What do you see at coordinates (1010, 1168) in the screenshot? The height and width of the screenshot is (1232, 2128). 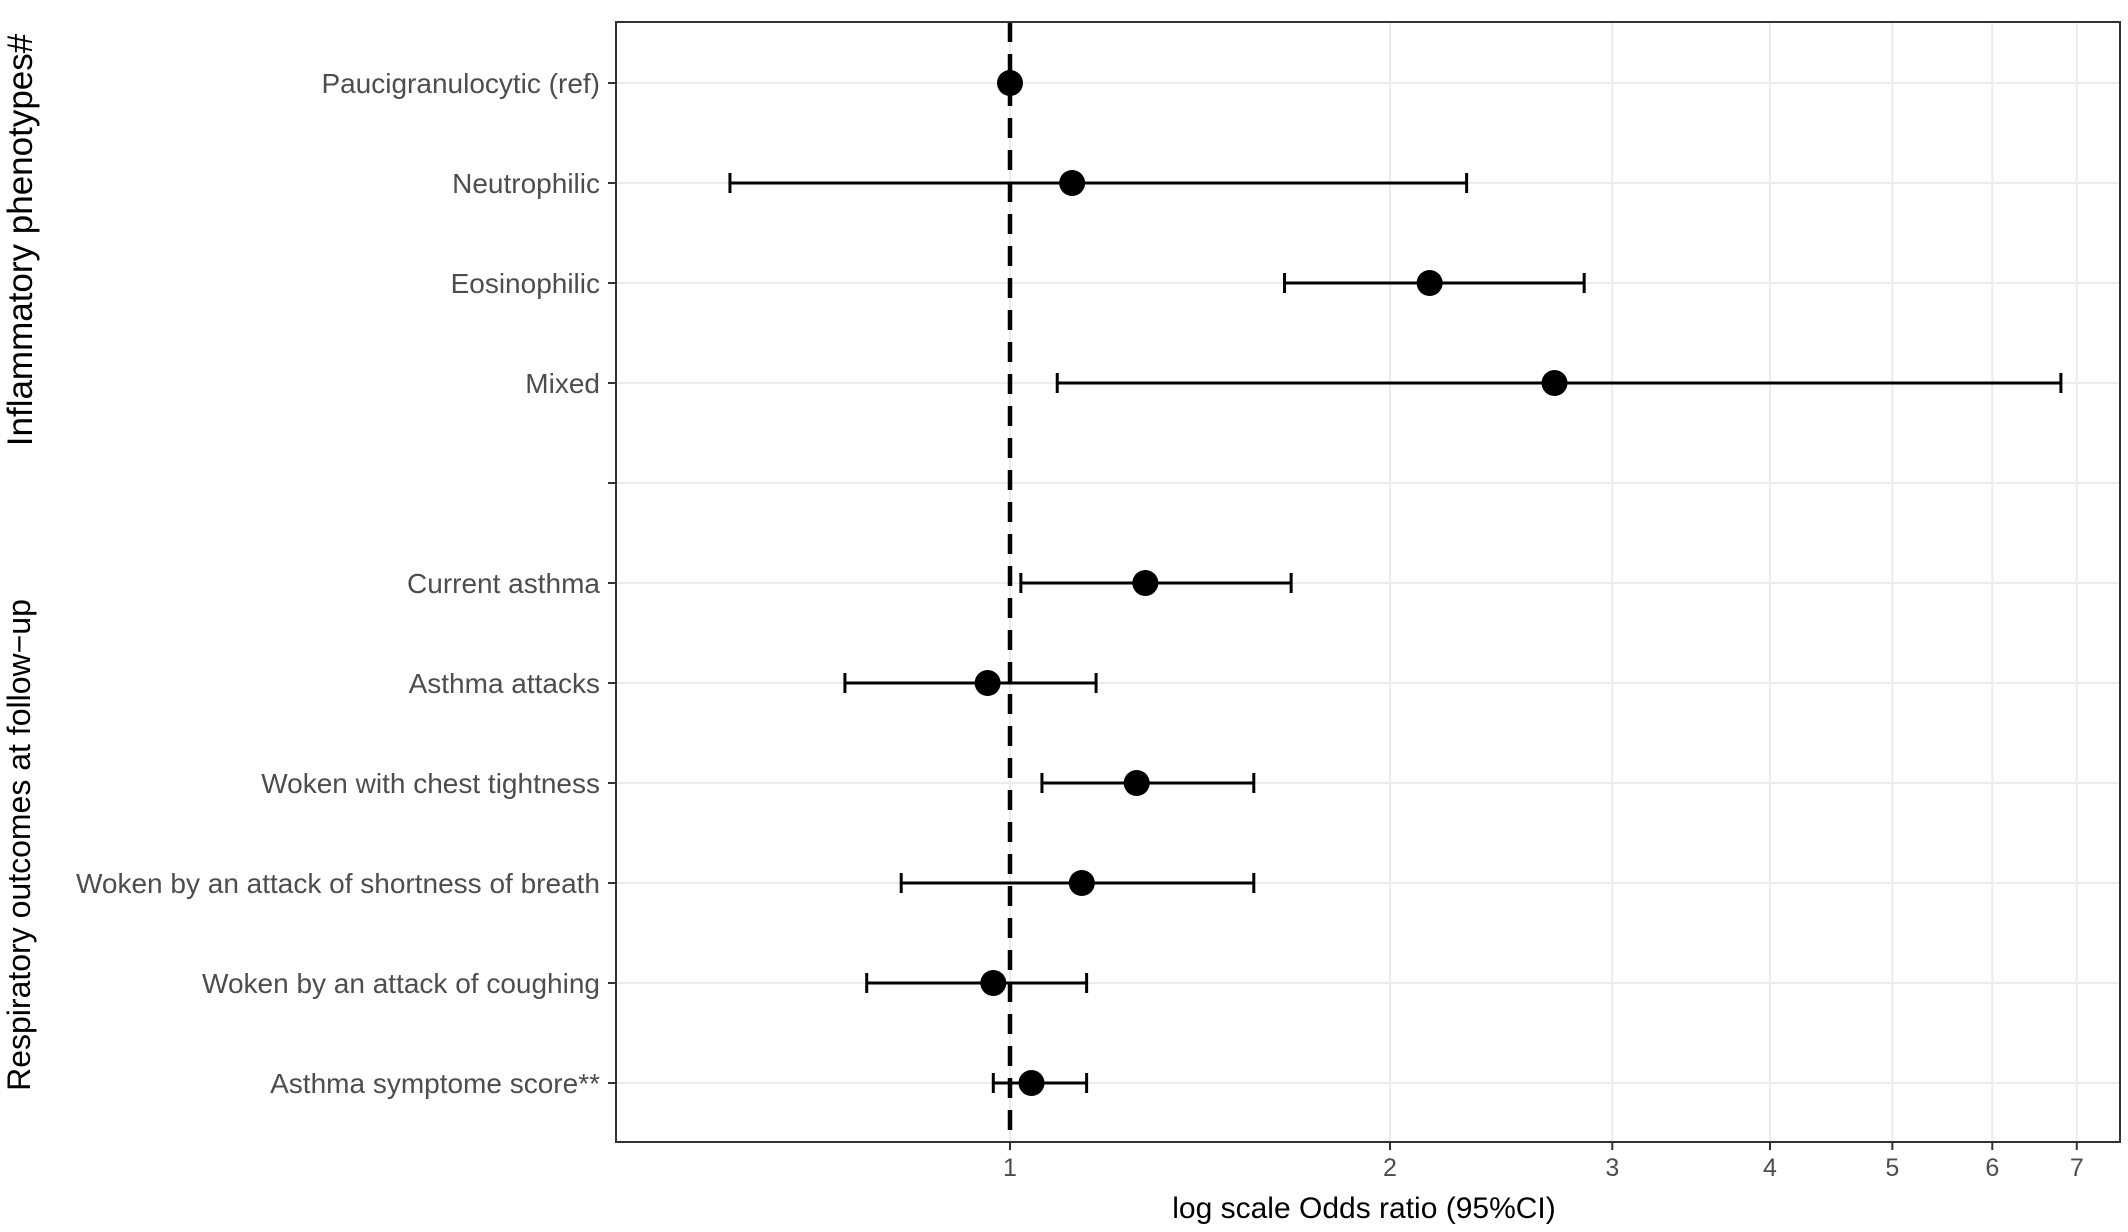 I see `x-tick-label: 1` at bounding box center [1010, 1168].